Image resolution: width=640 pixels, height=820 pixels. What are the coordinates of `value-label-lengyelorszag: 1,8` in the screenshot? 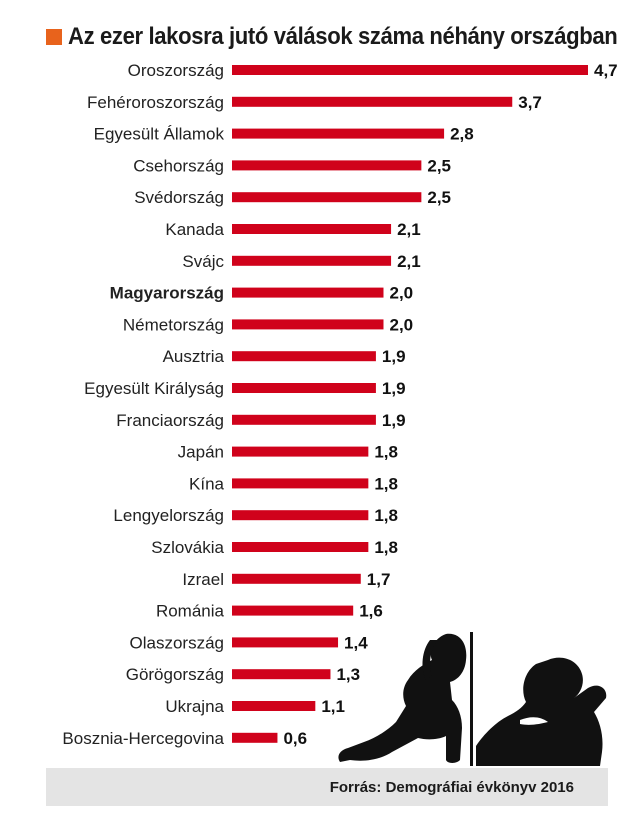 It's located at (386, 515).